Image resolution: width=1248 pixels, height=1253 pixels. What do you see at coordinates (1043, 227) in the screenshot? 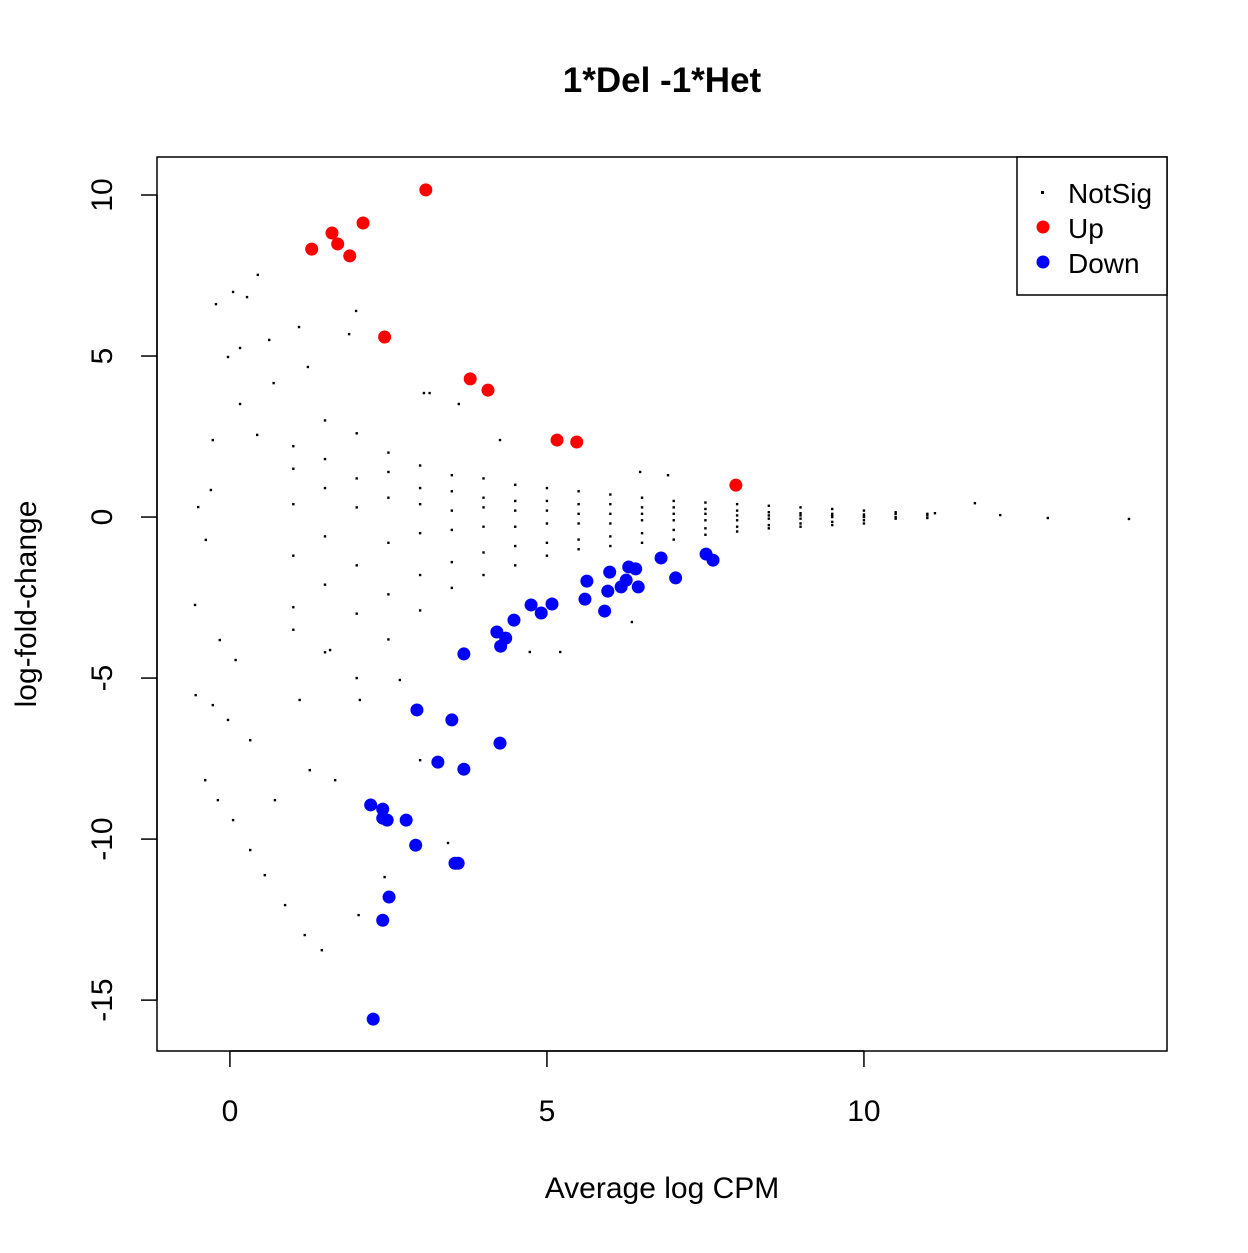
I see `legend-marker-up` at bounding box center [1043, 227].